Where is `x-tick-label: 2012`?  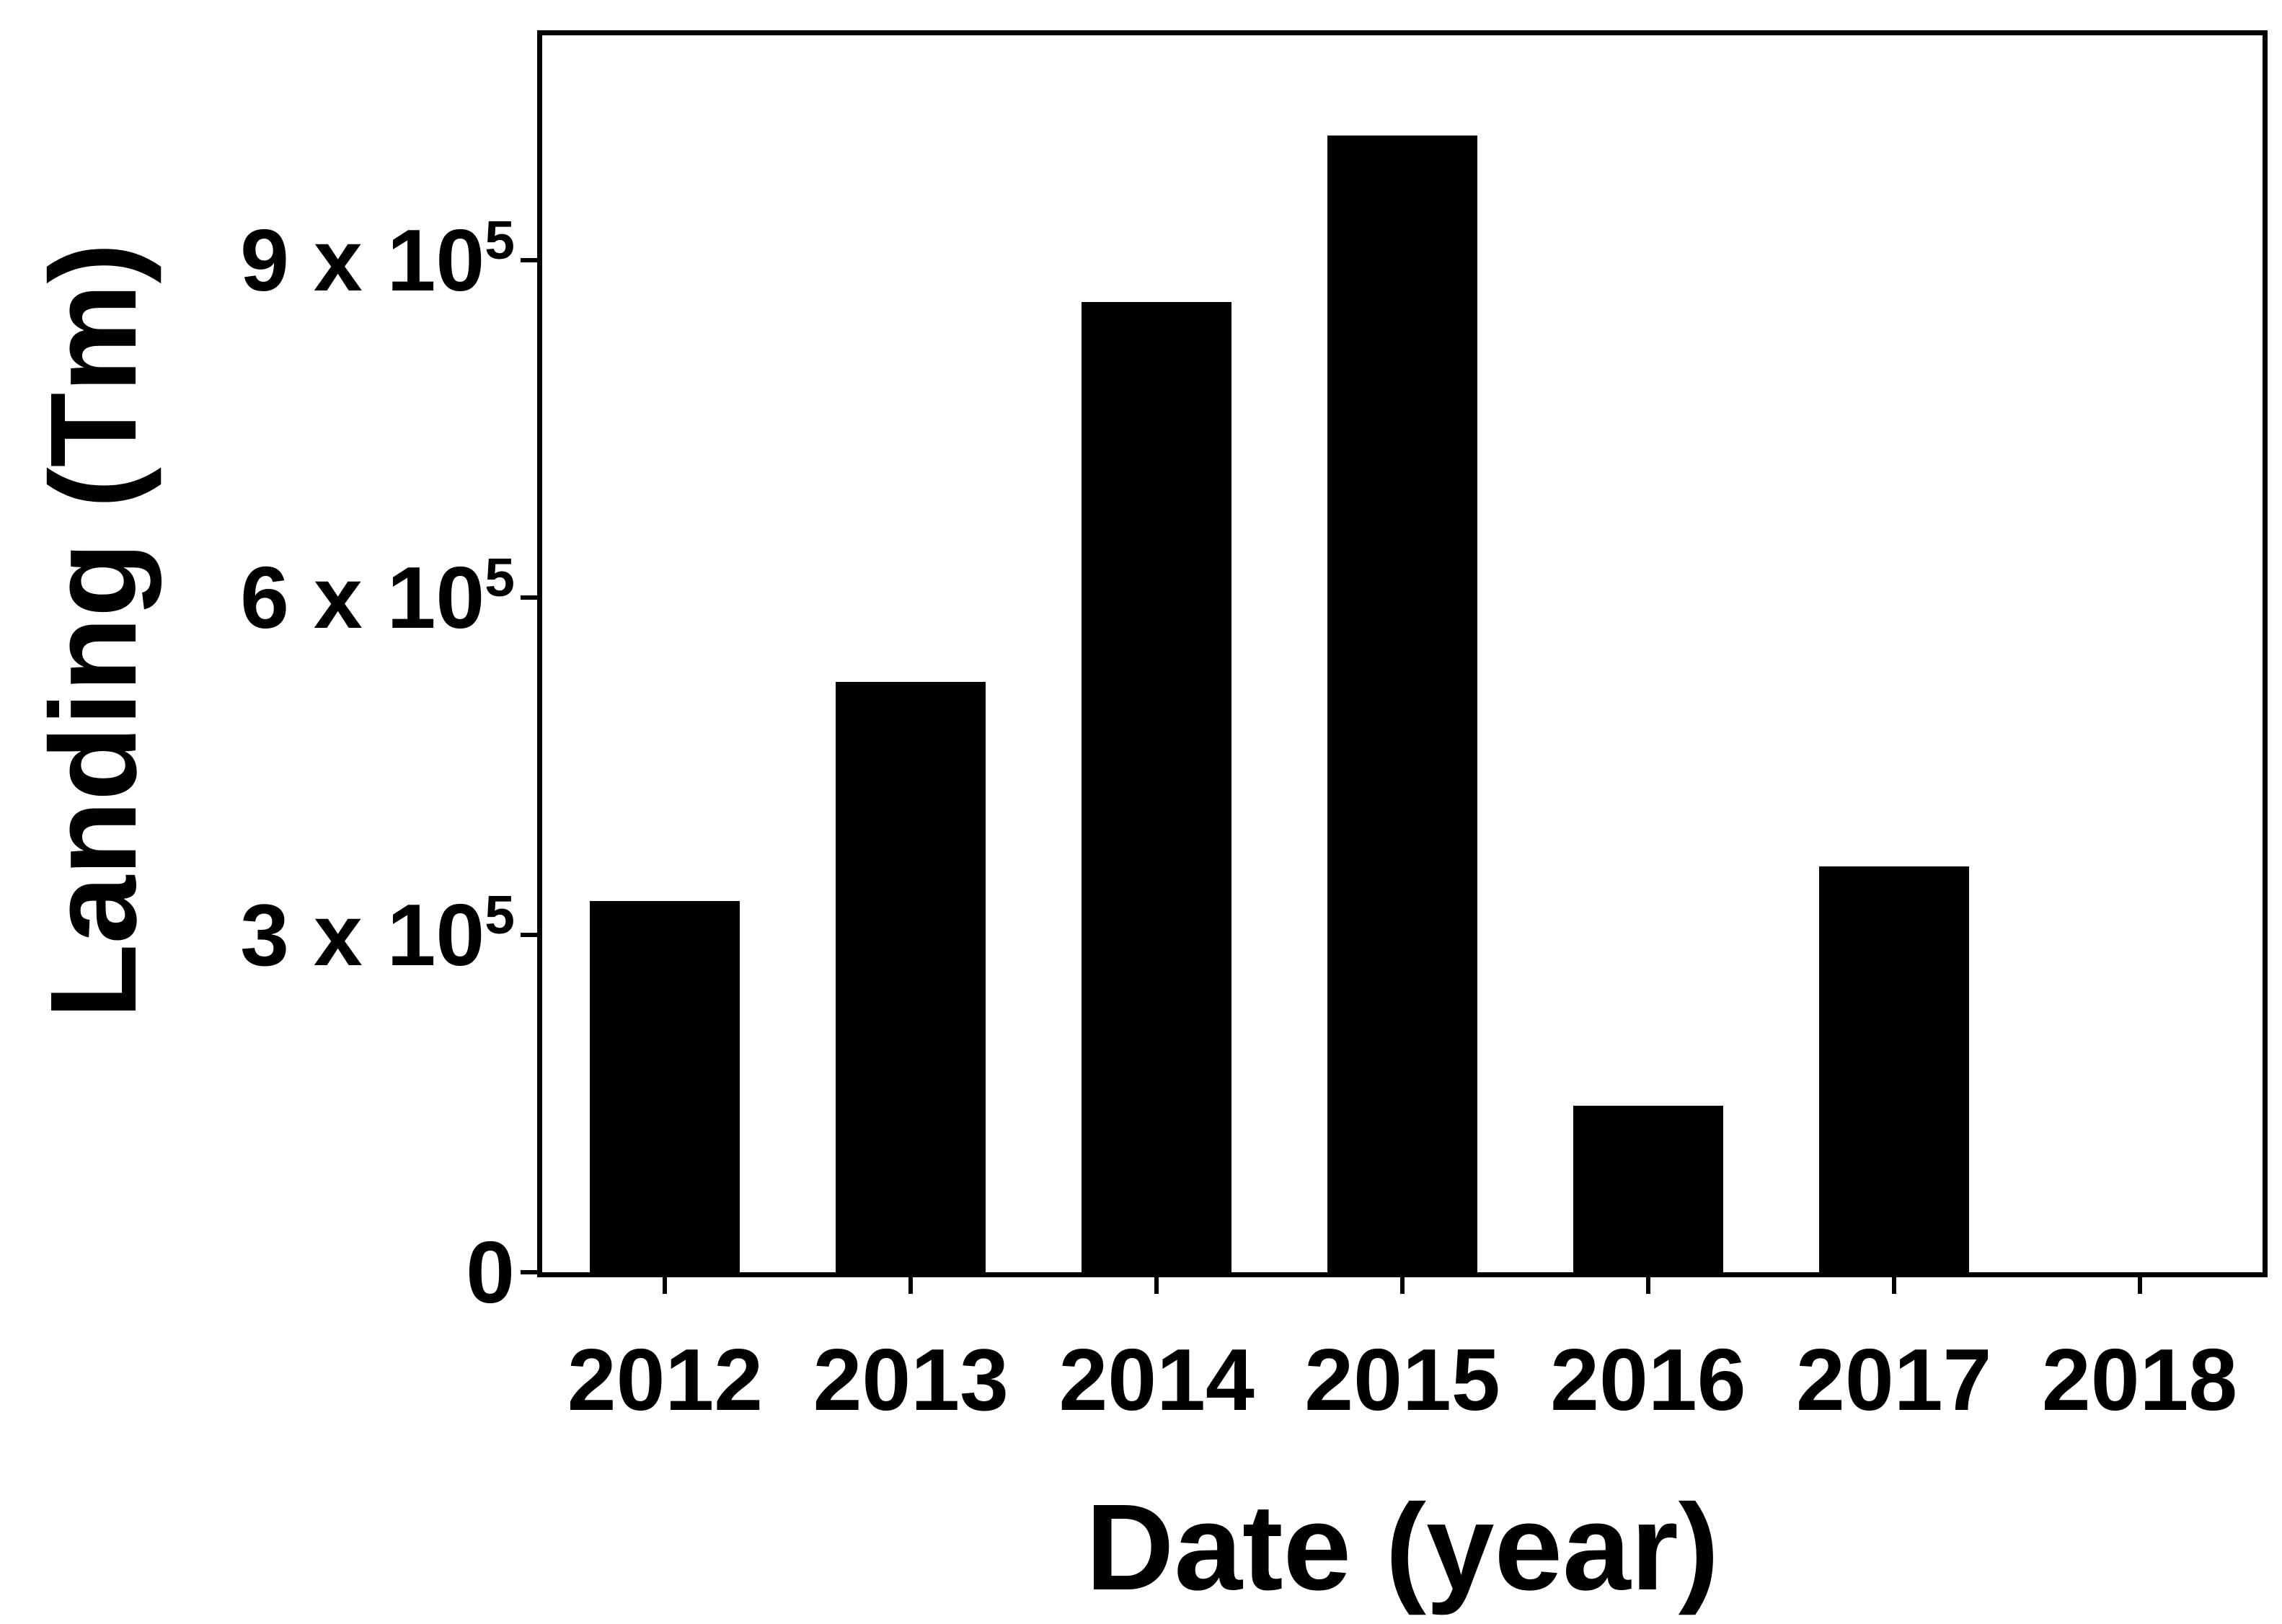 x-tick-label: 2012 is located at coordinates (665, 1380).